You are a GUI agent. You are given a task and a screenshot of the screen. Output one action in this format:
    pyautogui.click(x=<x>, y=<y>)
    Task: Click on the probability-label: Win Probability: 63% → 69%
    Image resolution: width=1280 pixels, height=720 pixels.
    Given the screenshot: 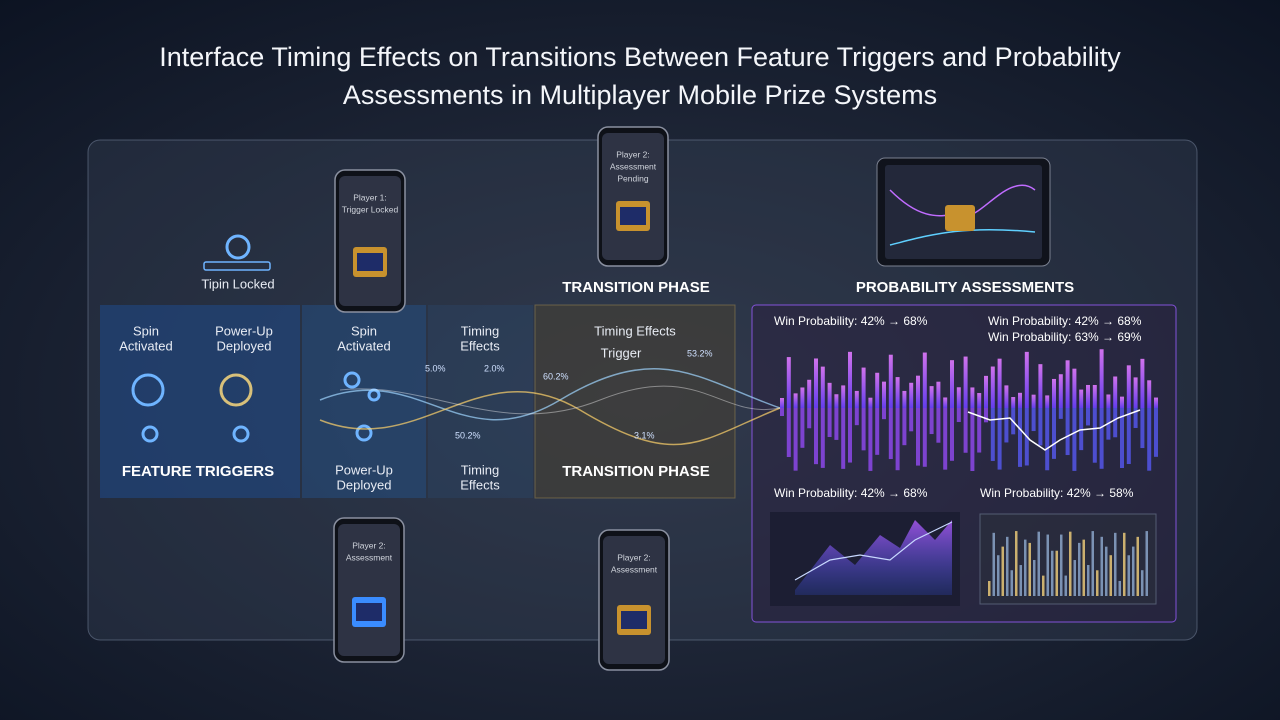 What is the action you would take?
    pyautogui.click(x=1065, y=337)
    